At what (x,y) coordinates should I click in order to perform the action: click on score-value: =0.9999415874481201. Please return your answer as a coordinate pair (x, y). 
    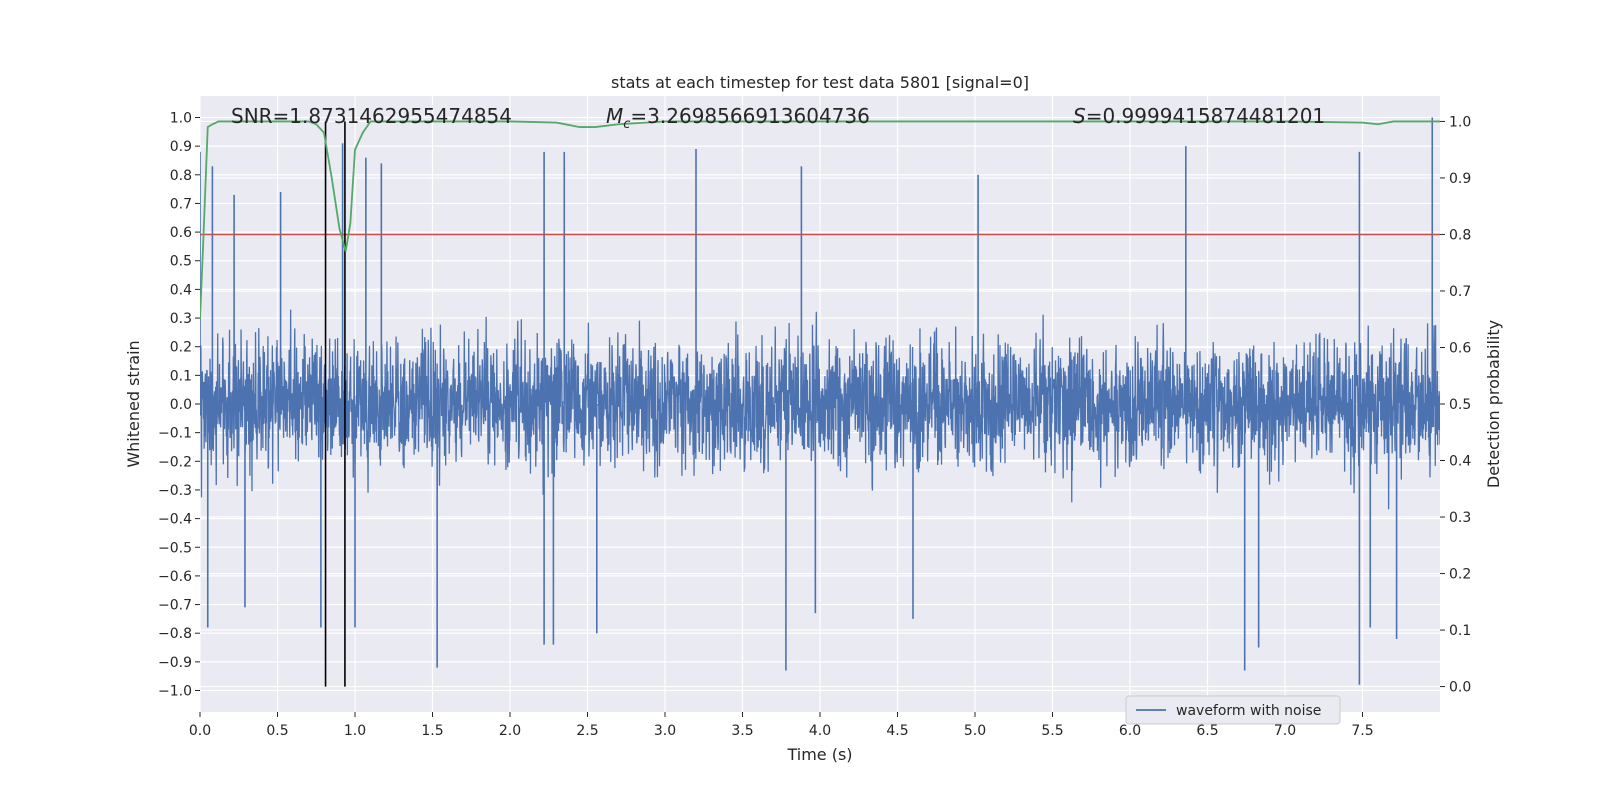
    Looking at the image, I should click on (1205, 116).